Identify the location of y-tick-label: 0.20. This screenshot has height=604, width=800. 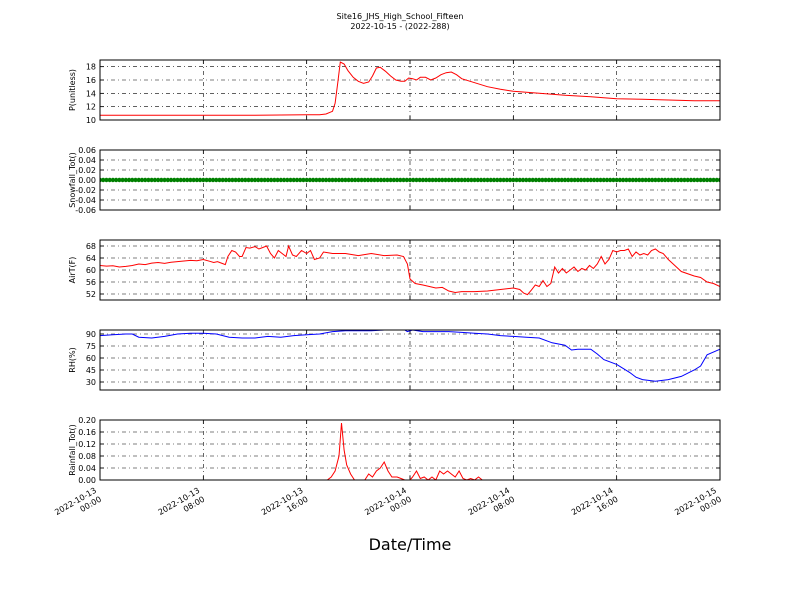
(87, 420).